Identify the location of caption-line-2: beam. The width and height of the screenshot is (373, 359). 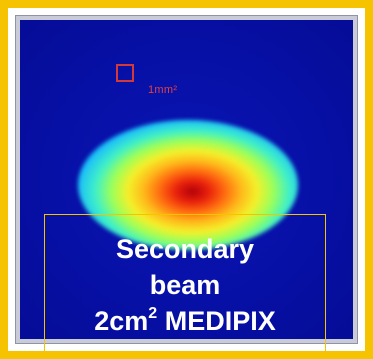
(185, 285).